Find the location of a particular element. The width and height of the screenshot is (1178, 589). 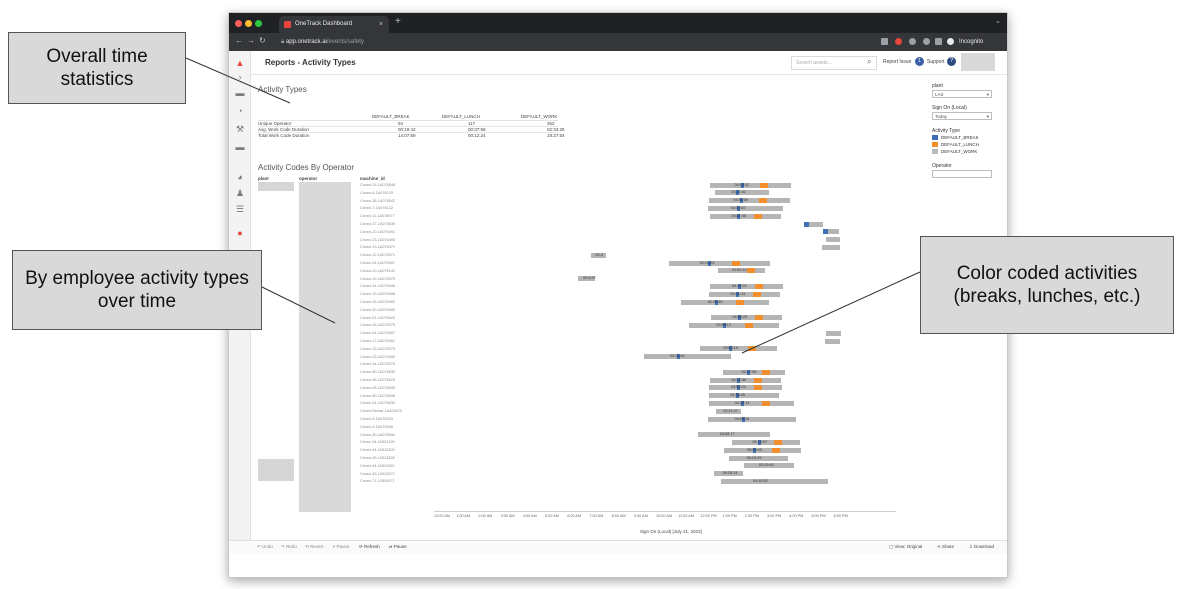

tab-search-chevron-icon: ⌄ is located at coordinates (998, 21).